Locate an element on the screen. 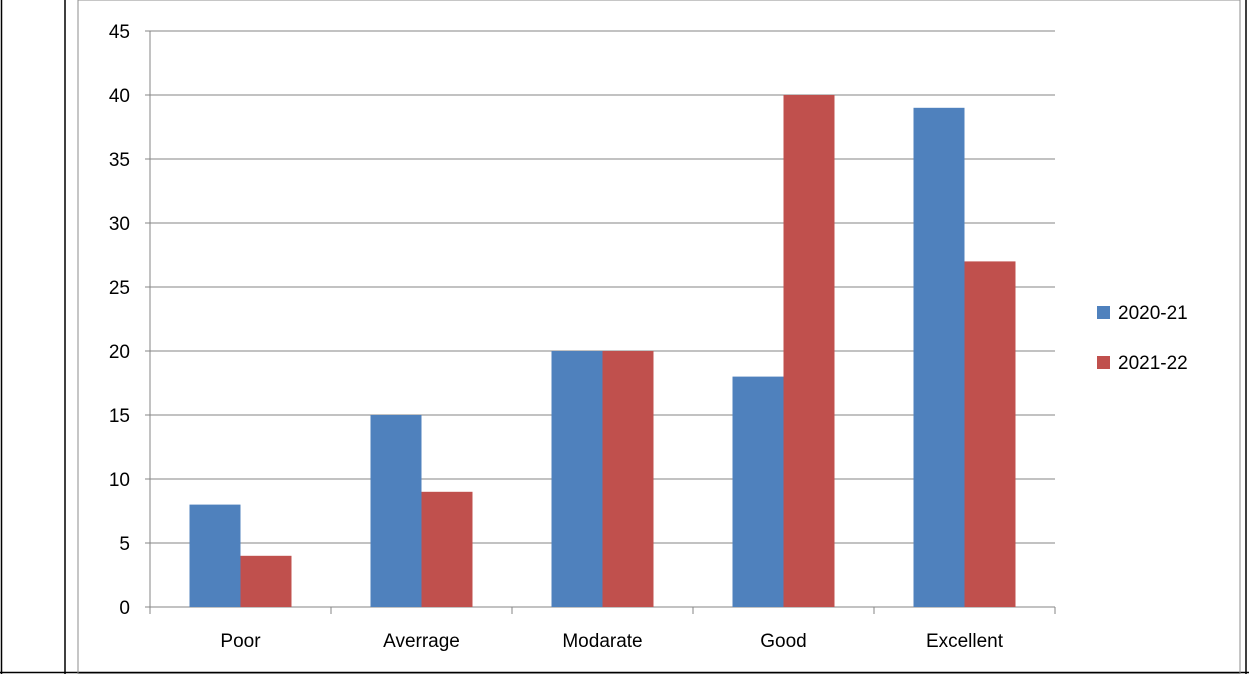 This screenshot has height=674, width=1249. bar-2020-21-Good is located at coordinates (758, 491).